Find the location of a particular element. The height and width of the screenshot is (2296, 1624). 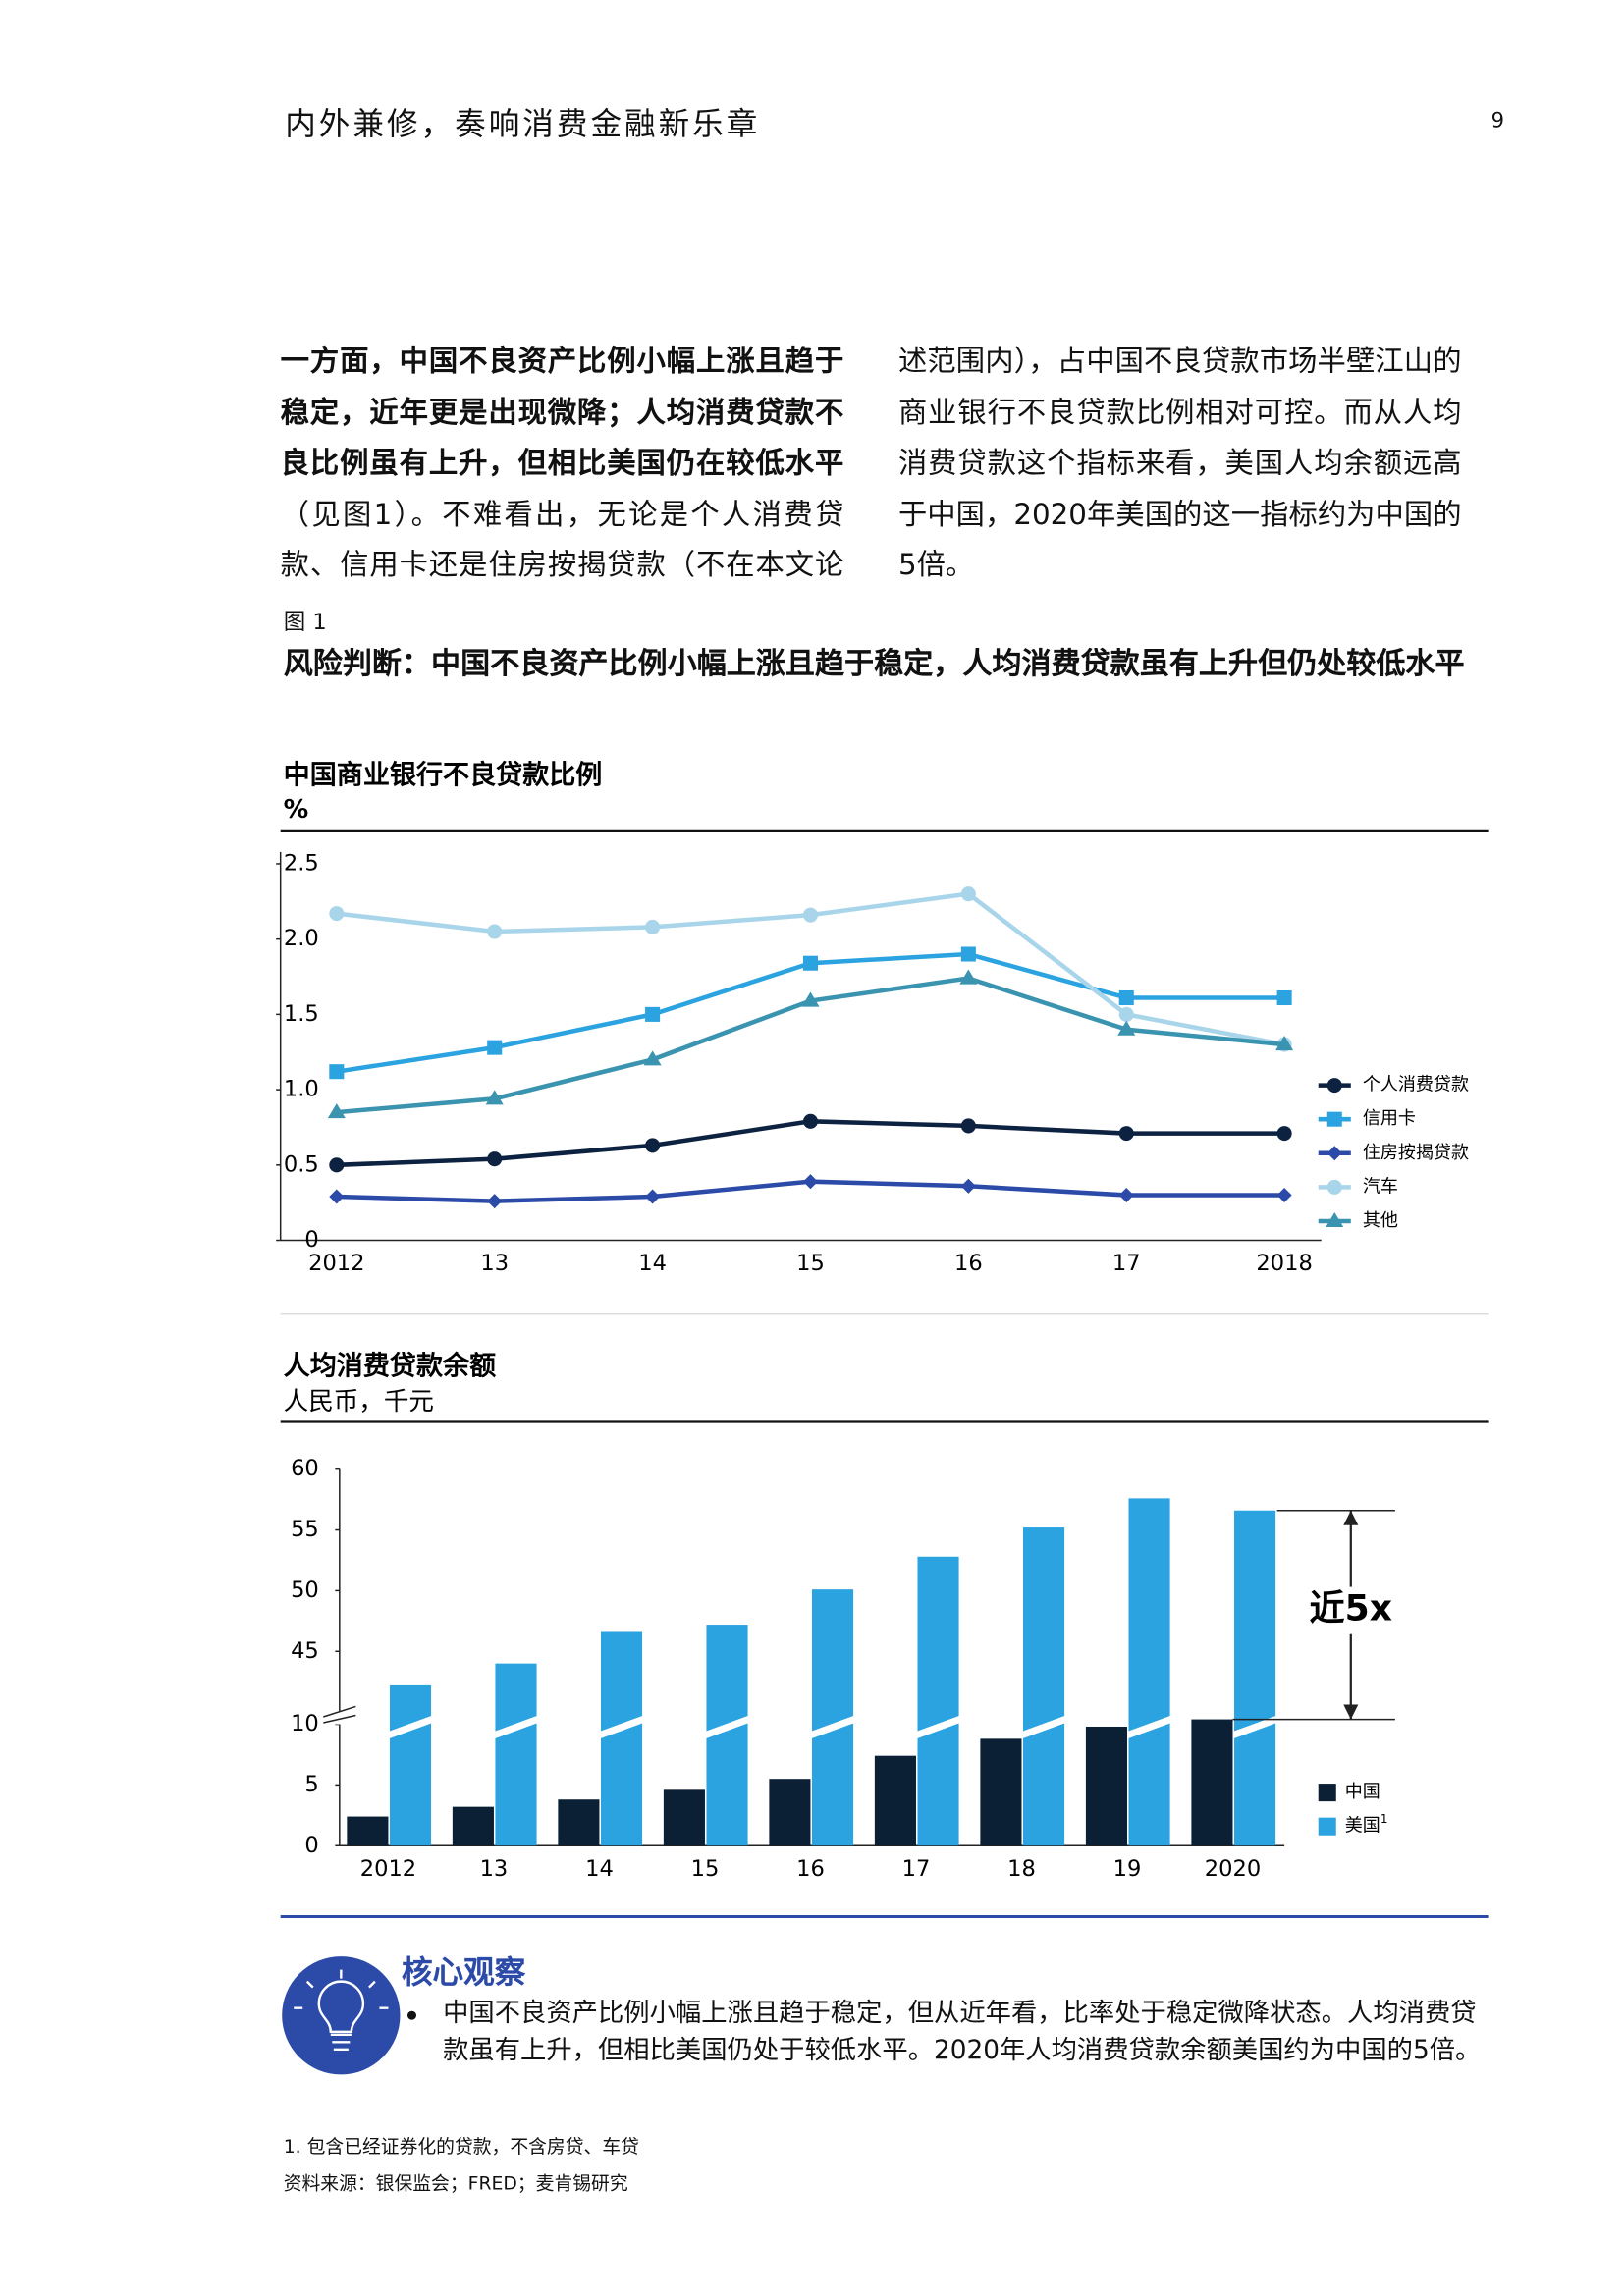

legend-label: 中国 is located at coordinates (1362, 1792).